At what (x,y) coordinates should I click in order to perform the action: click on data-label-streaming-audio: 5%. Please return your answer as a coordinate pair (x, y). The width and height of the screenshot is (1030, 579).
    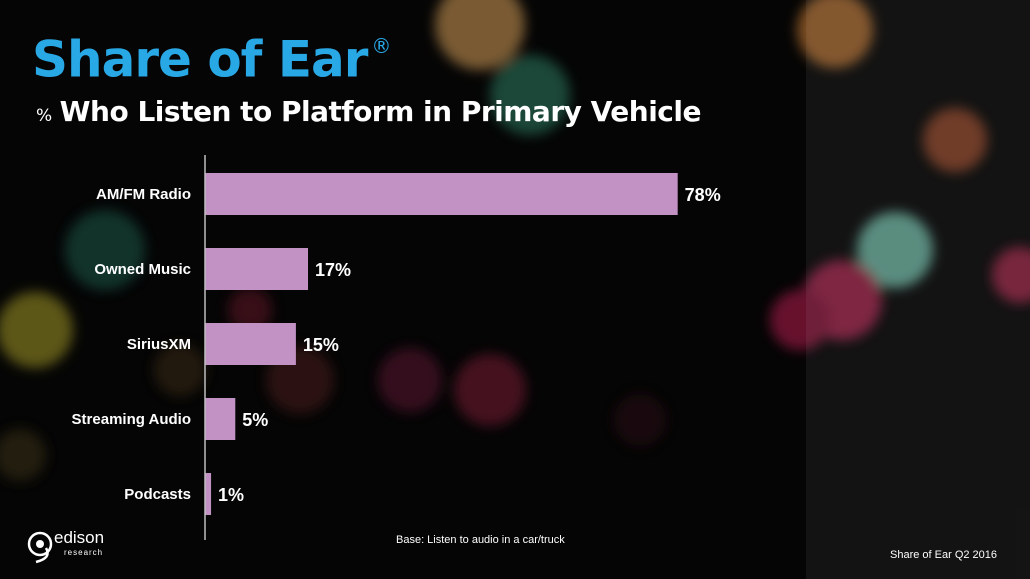
    Looking at the image, I should click on (255, 420).